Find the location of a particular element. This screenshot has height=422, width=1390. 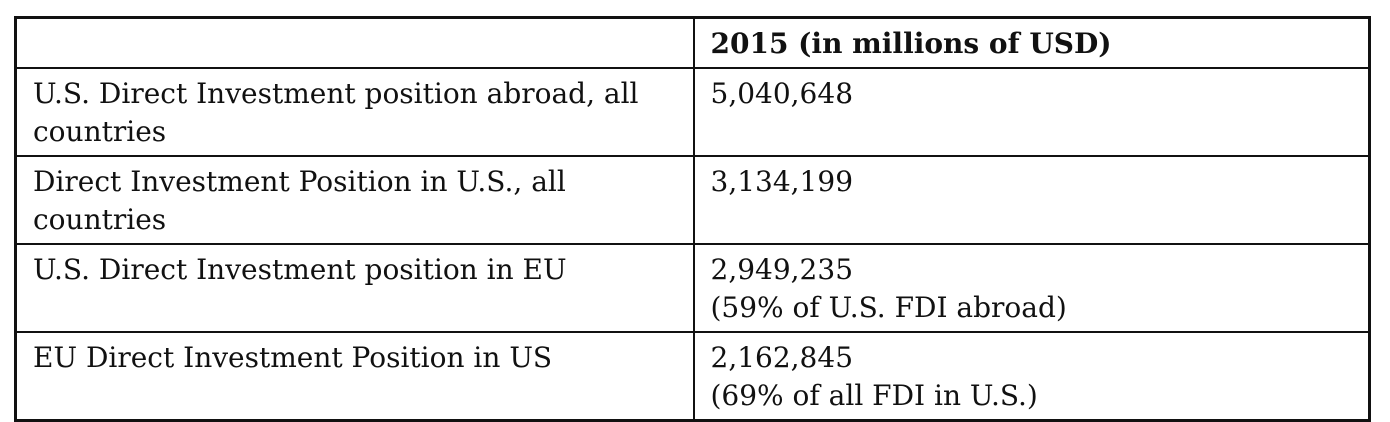

header-label-cell is located at coordinates (354, 42).